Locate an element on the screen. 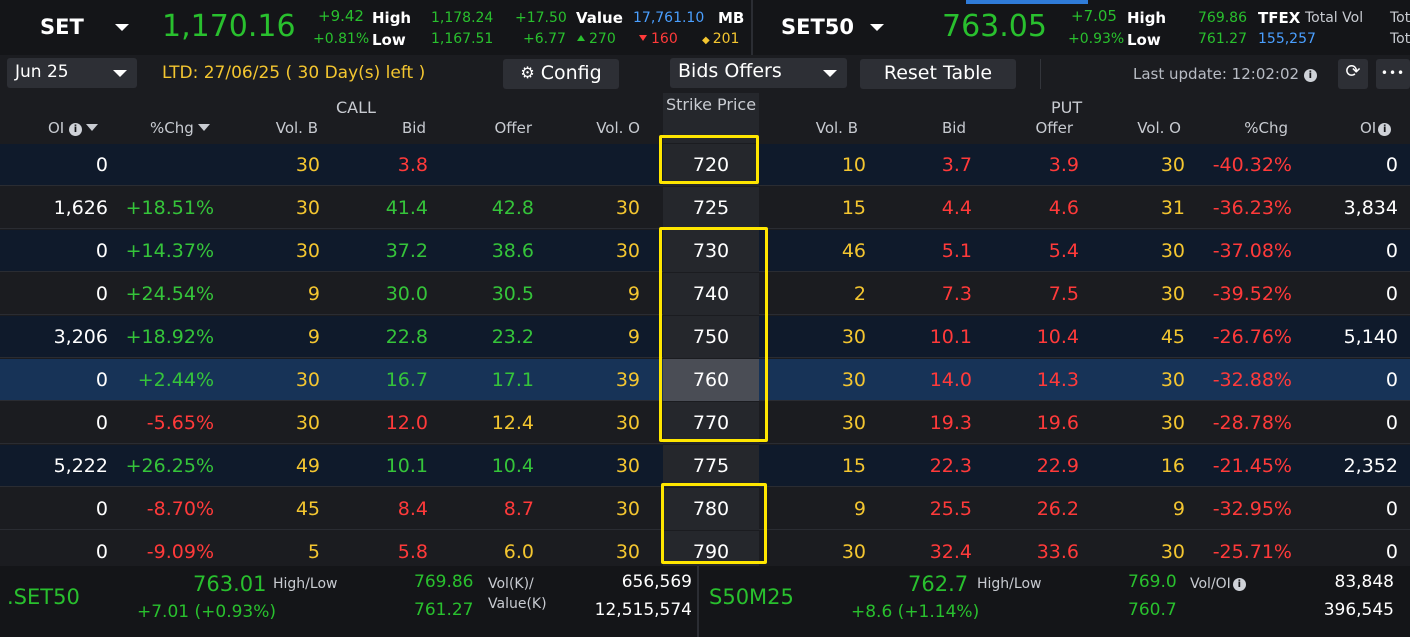 The width and height of the screenshot is (1410, 637). call-volo: 30 is located at coordinates (627, 251).